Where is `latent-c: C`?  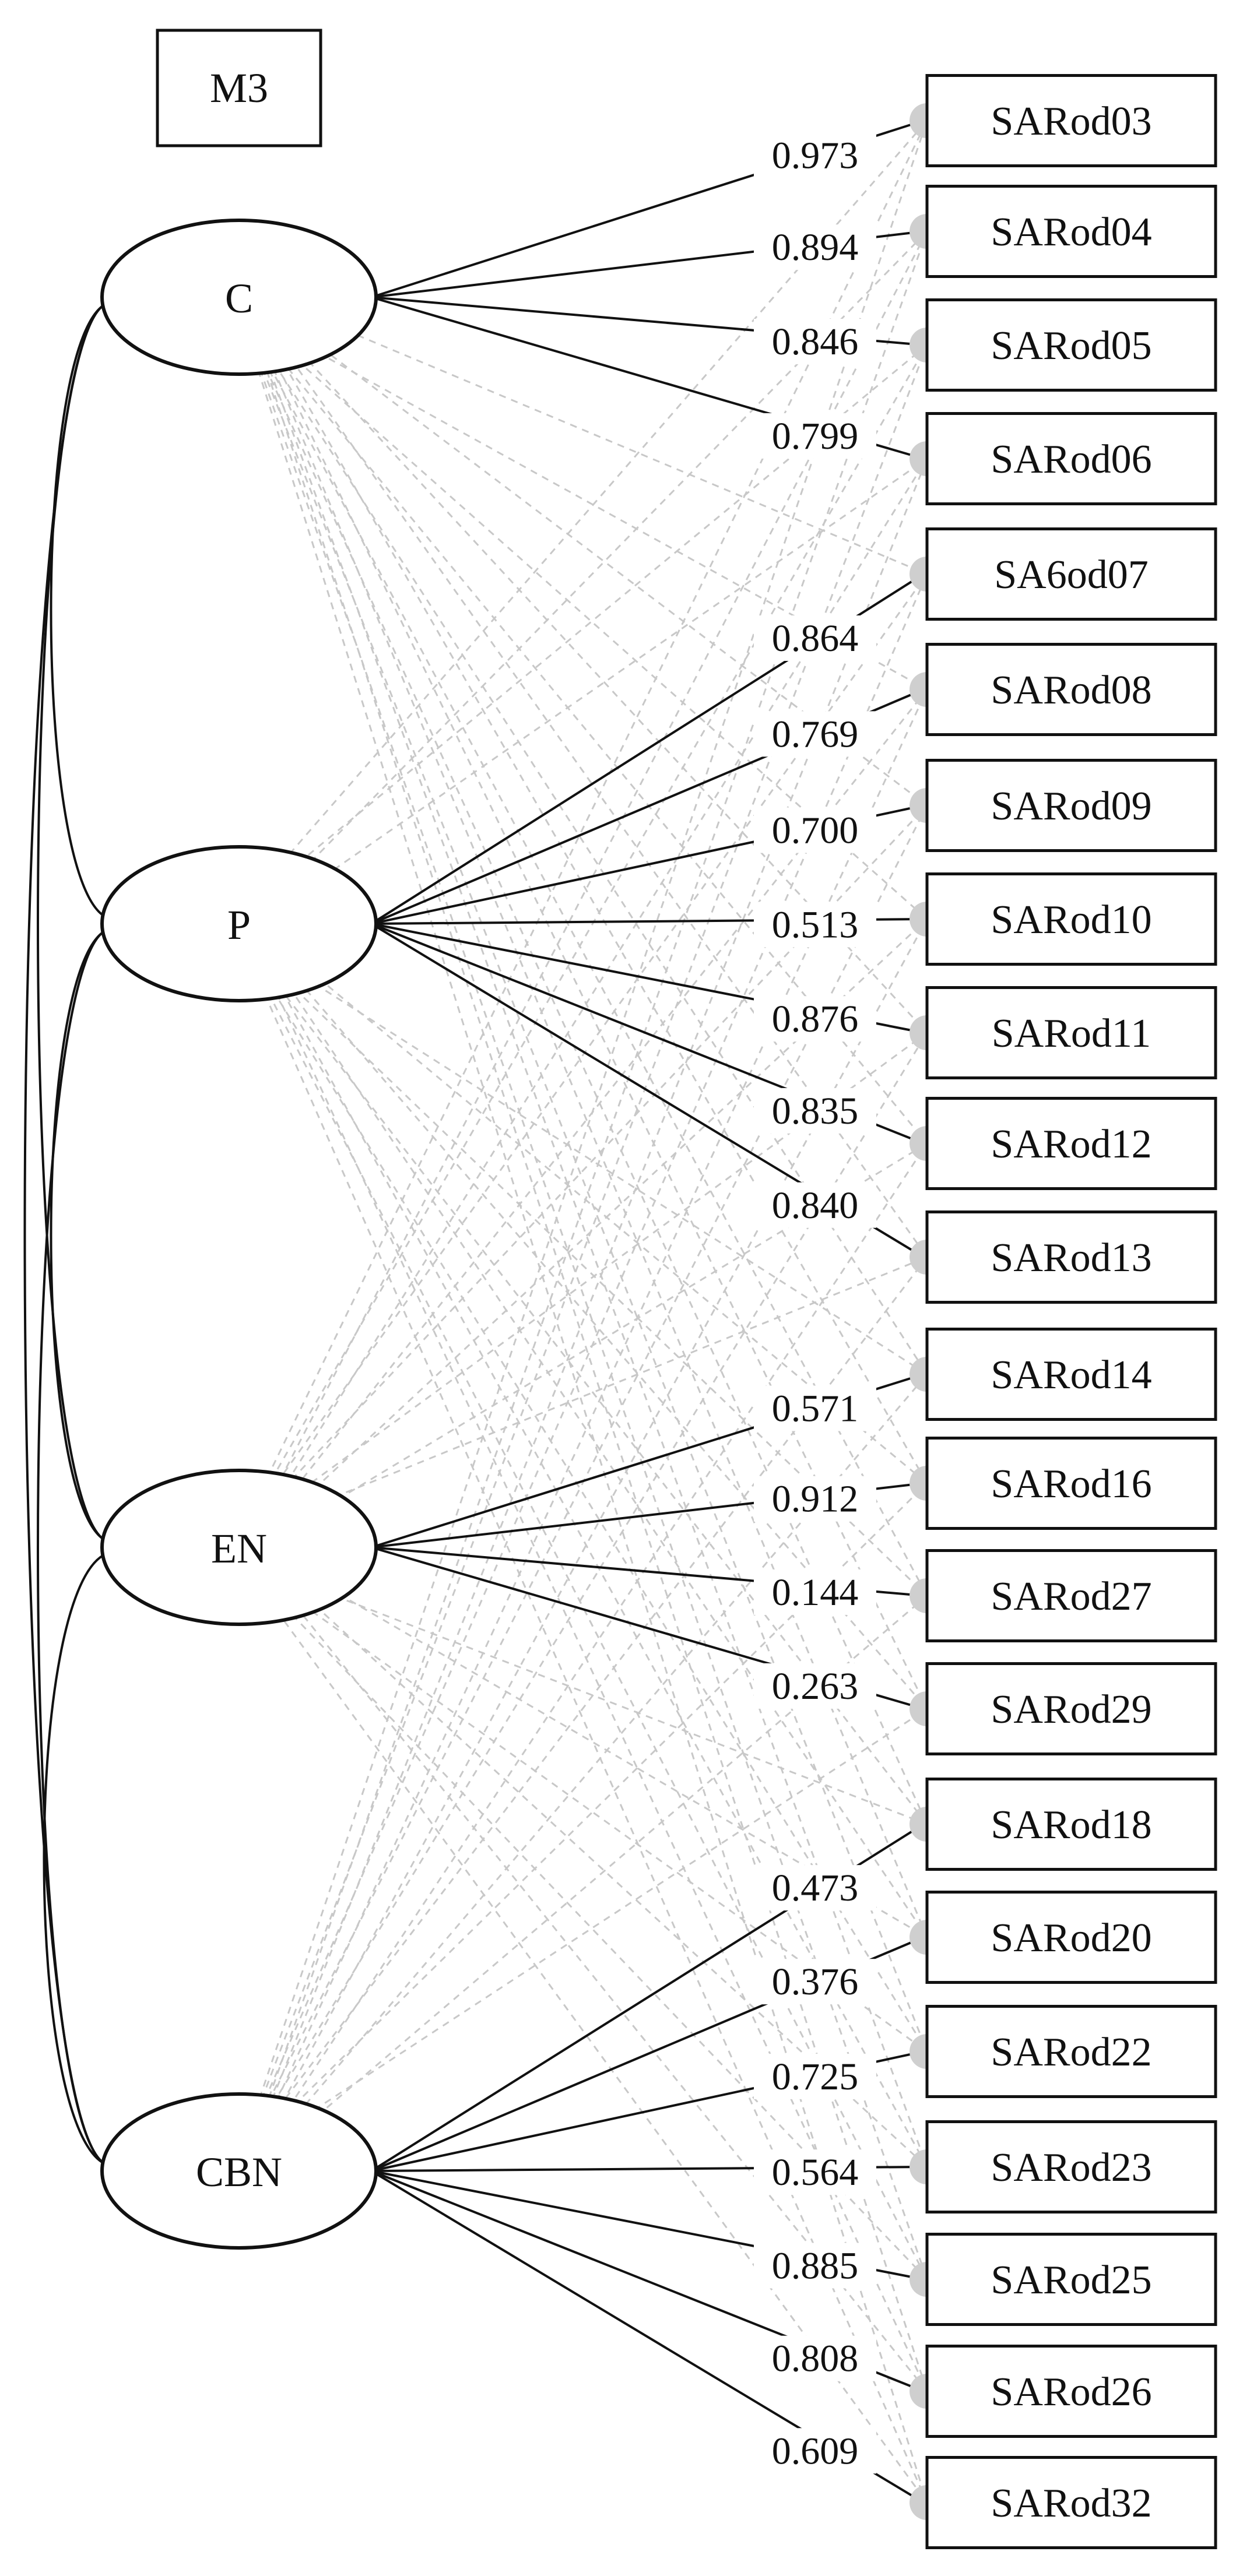 latent-c: C is located at coordinates (239, 298).